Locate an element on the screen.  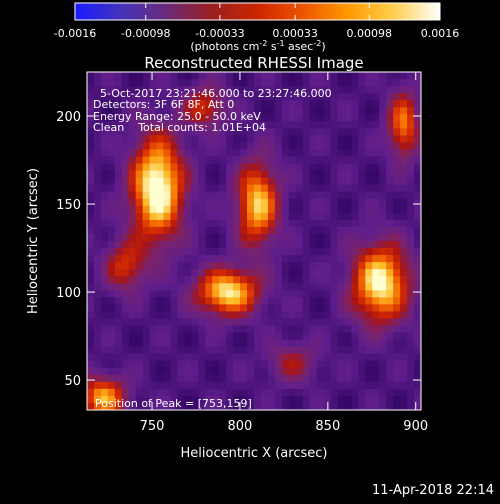
colorbar-tick-label: 0.0016 is located at coordinates (440, 33).